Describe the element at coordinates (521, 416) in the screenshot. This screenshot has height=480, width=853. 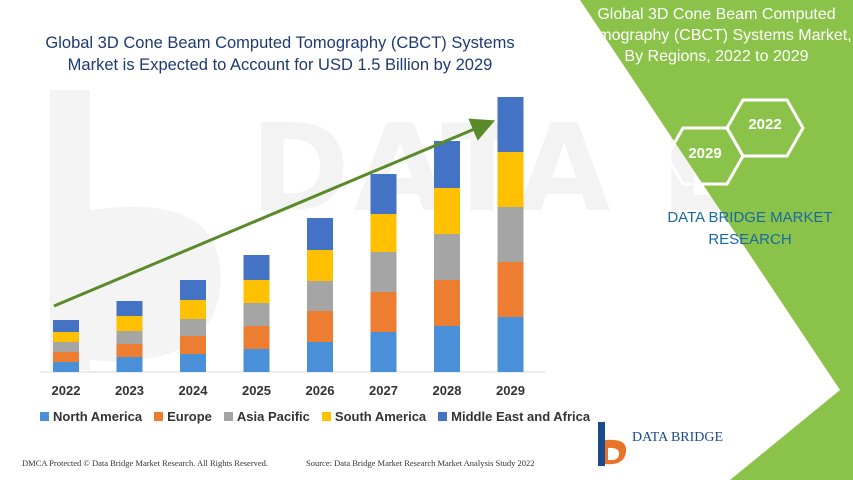
I see `legend-label: Middle East and Africa` at that location.